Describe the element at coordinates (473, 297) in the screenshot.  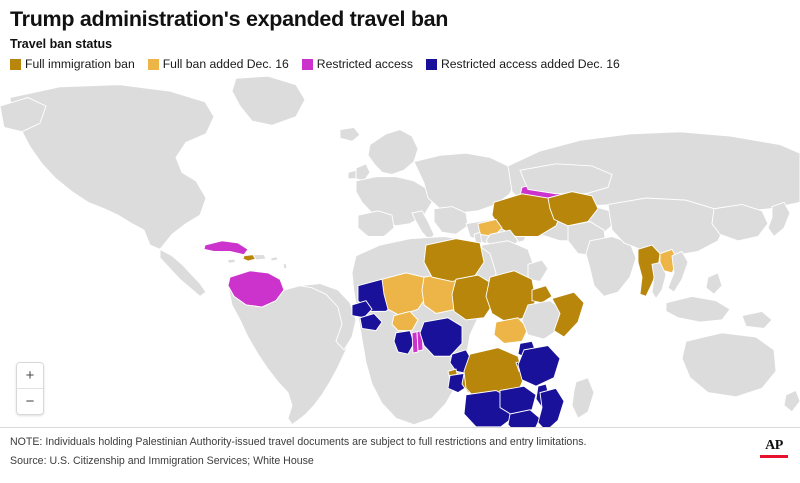
I see `country-chad` at that location.